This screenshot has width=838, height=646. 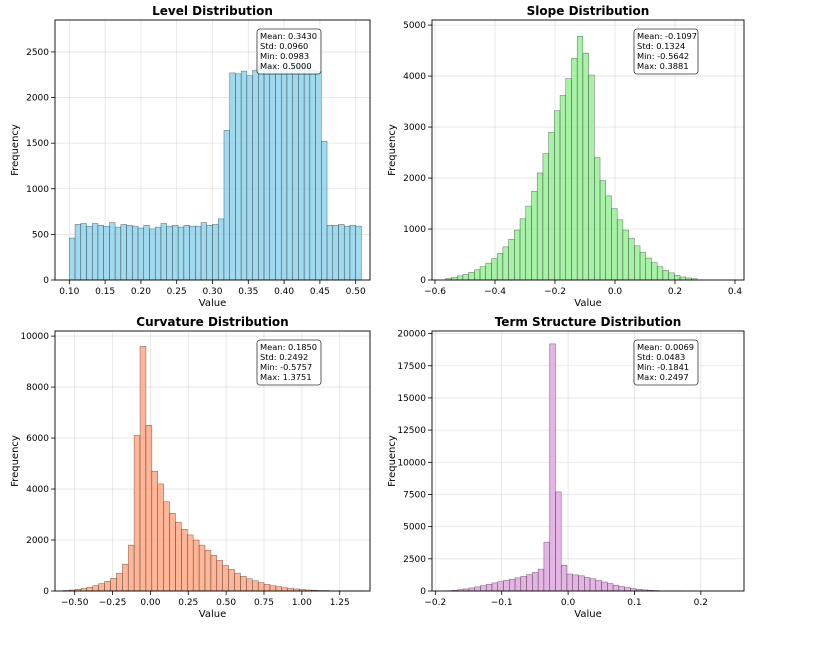 What do you see at coordinates (212, 11) in the screenshot?
I see `chart-title: Level Distribution` at bounding box center [212, 11].